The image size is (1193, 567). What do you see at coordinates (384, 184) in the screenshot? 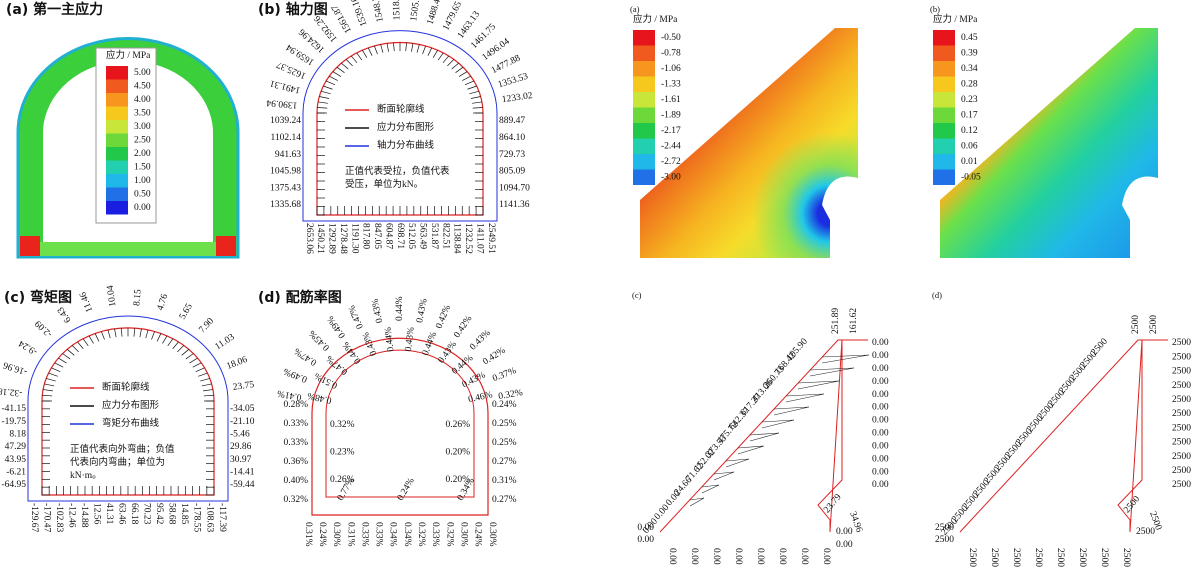
I see `note: 受压，单位为kN。` at bounding box center [384, 184].